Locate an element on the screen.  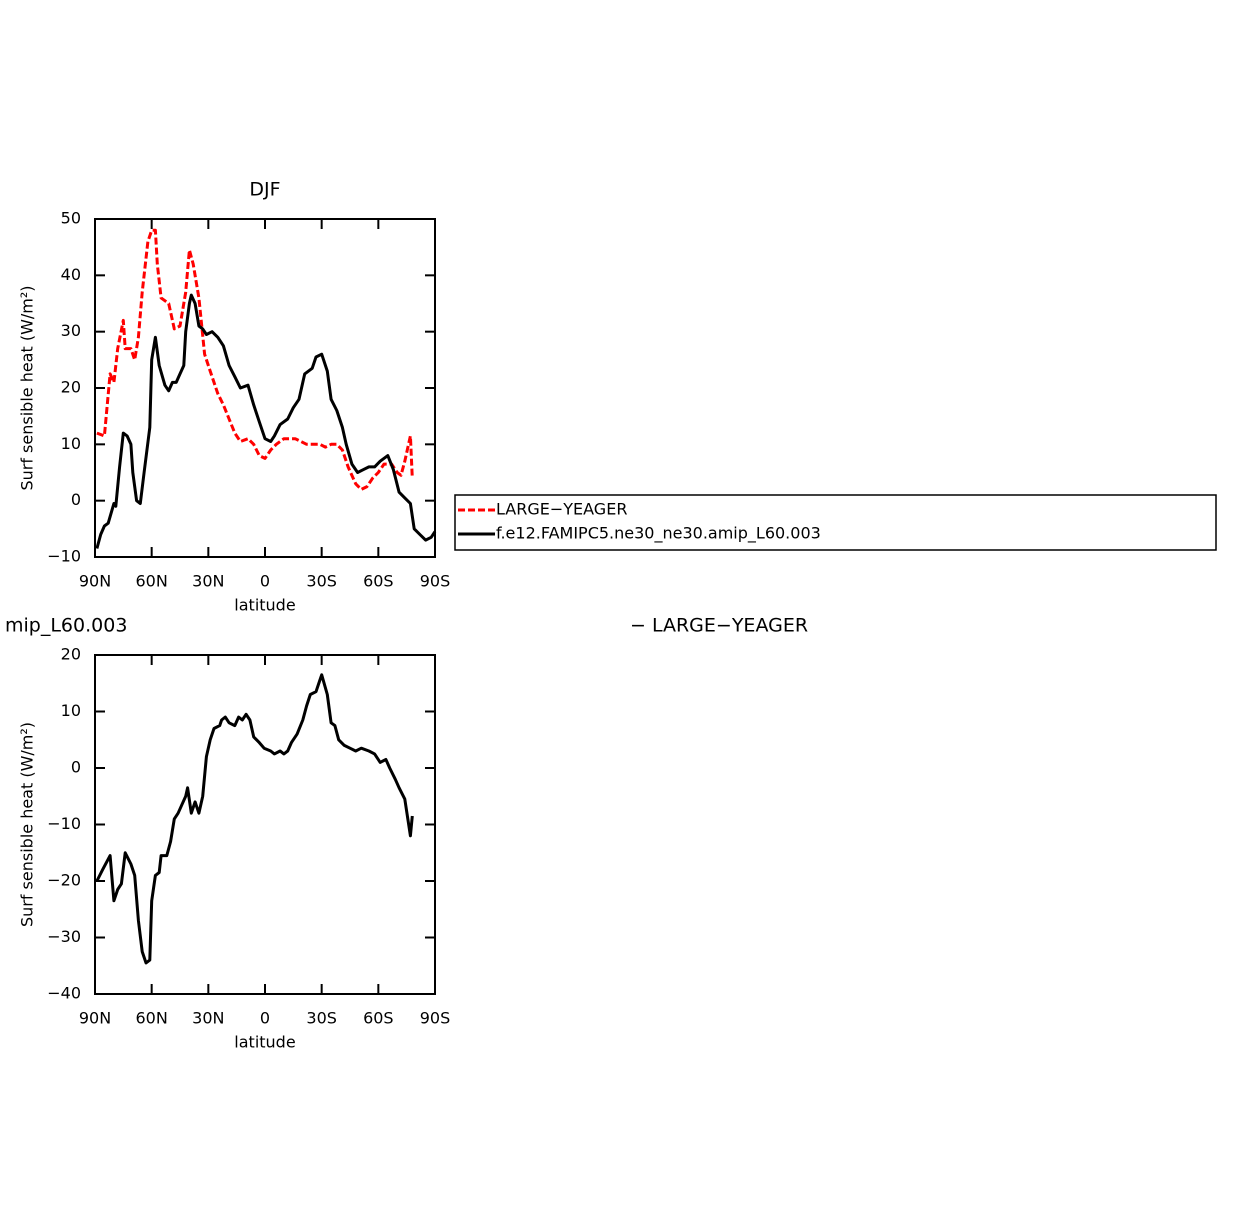
legend-box is located at coordinates (835, 522).